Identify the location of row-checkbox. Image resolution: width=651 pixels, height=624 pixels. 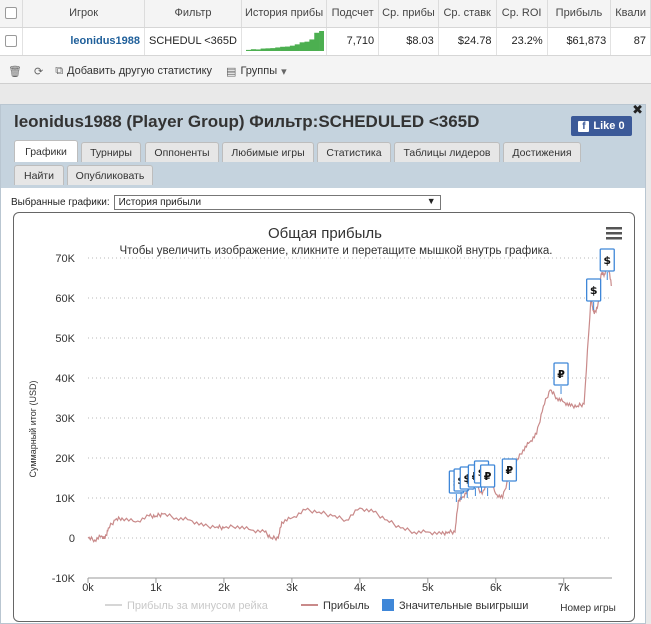
(11, 41).